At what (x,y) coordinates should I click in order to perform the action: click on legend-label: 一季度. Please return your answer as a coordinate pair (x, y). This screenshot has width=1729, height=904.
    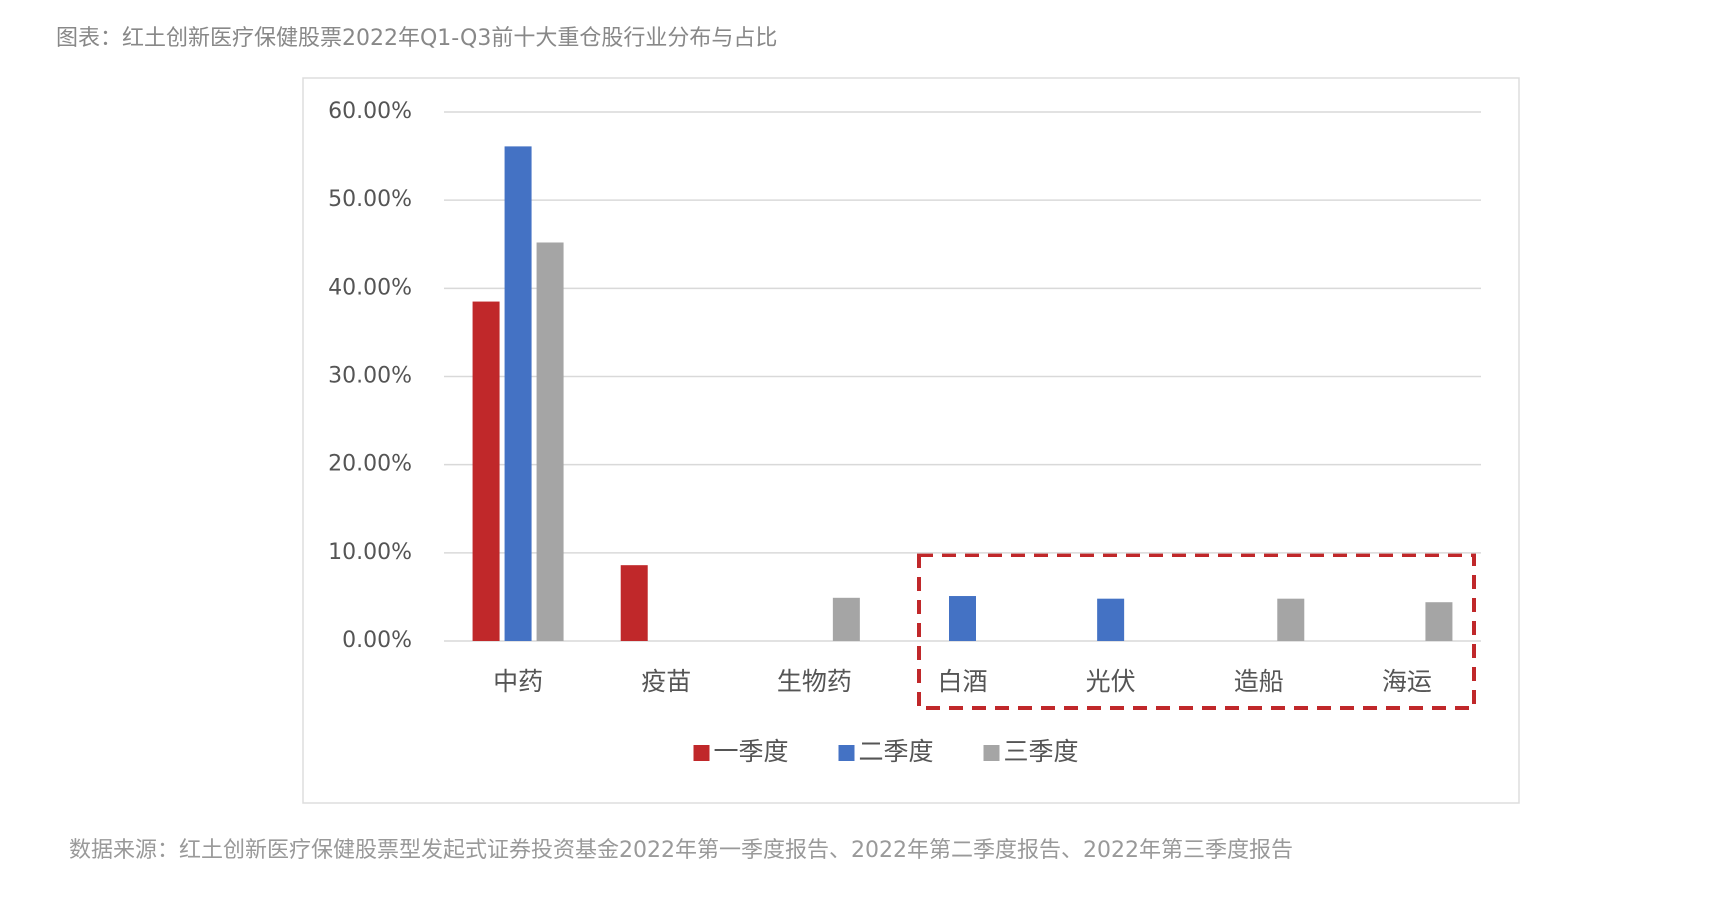
    Looking at the image, I should click on (751, 751).